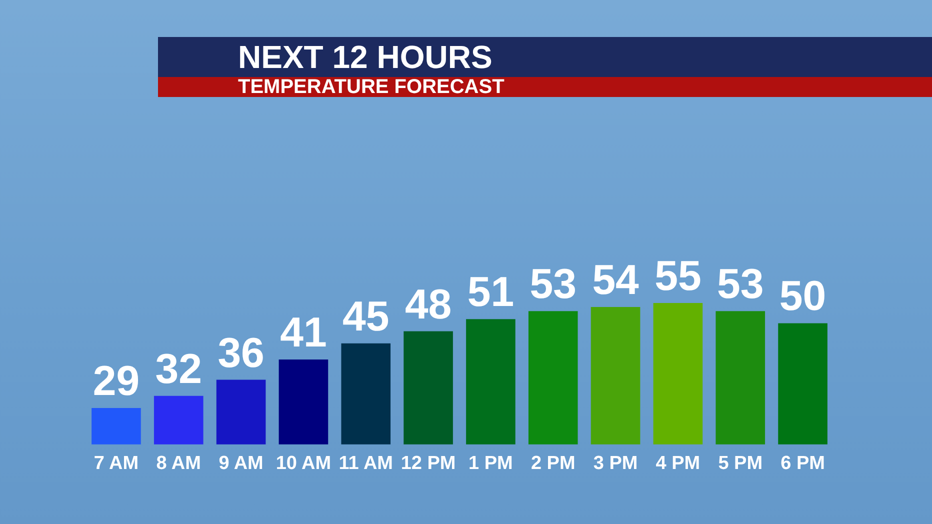 This screenshot has width=932, height=524. I want to click on x-tick-label: 8 AM, so click(178, 463).